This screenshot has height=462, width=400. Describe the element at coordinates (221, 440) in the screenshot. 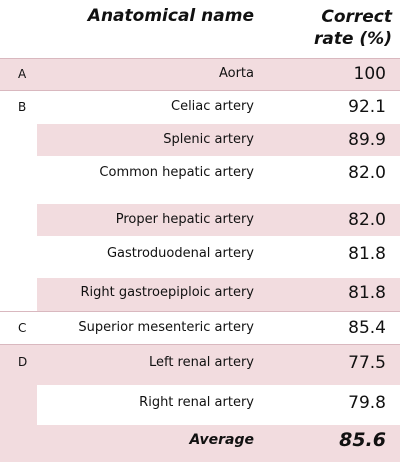

I see `average-label: Average` at that location.